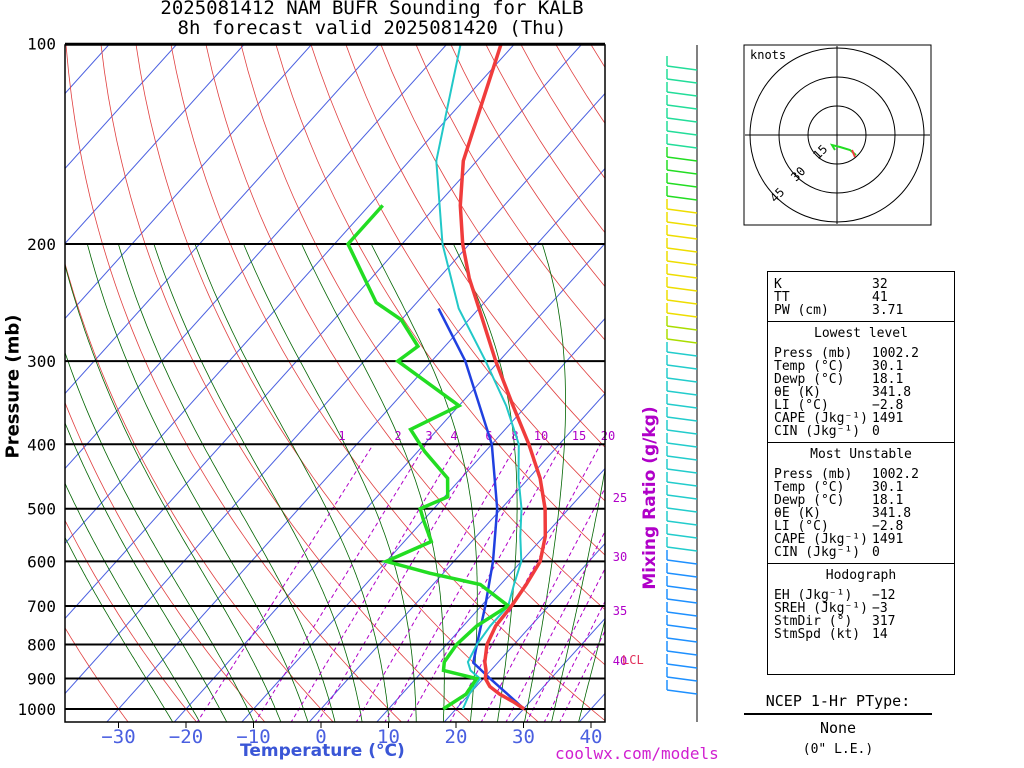  I want to click on stat-label: θE (K), so click(797, 392).